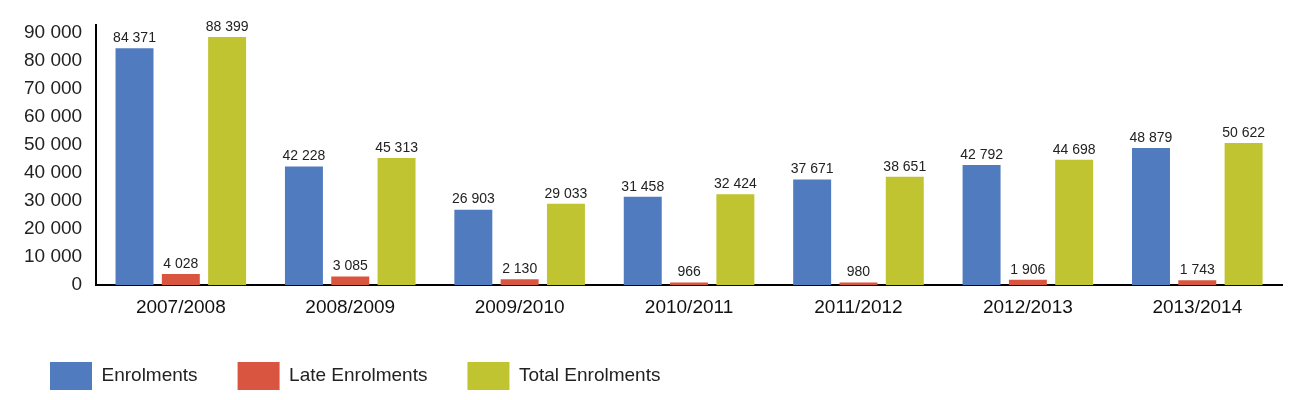  What do you see at coordinates (350, 306) in the screenshot?
I see `x-tick-label: 2008/2009` at bounding box center [350, 306].